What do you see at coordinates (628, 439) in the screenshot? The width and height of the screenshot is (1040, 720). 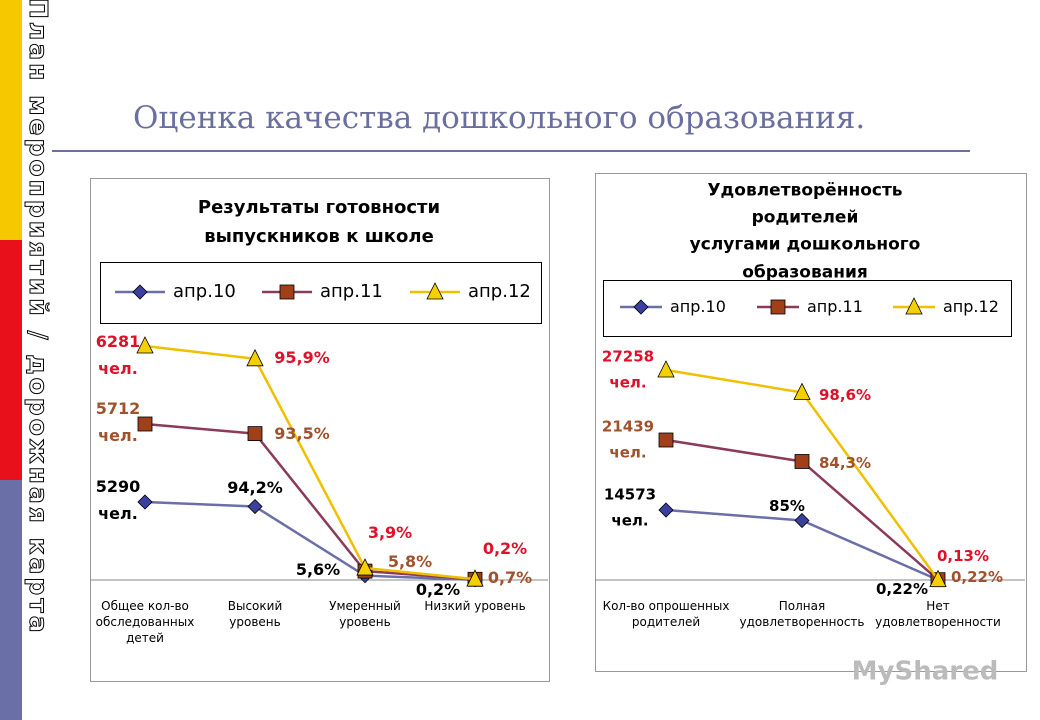 I see `point-annotation: 21439 чел.` at bounding box center [628, 439].